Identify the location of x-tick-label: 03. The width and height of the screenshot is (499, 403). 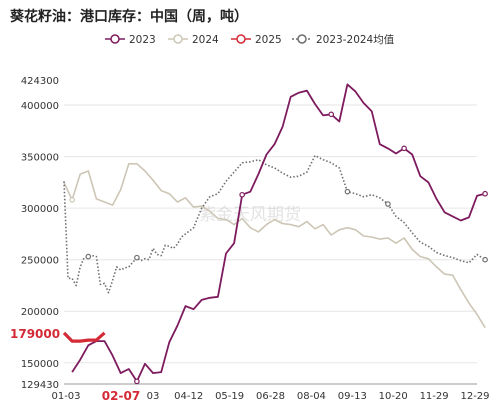
(153, 396).